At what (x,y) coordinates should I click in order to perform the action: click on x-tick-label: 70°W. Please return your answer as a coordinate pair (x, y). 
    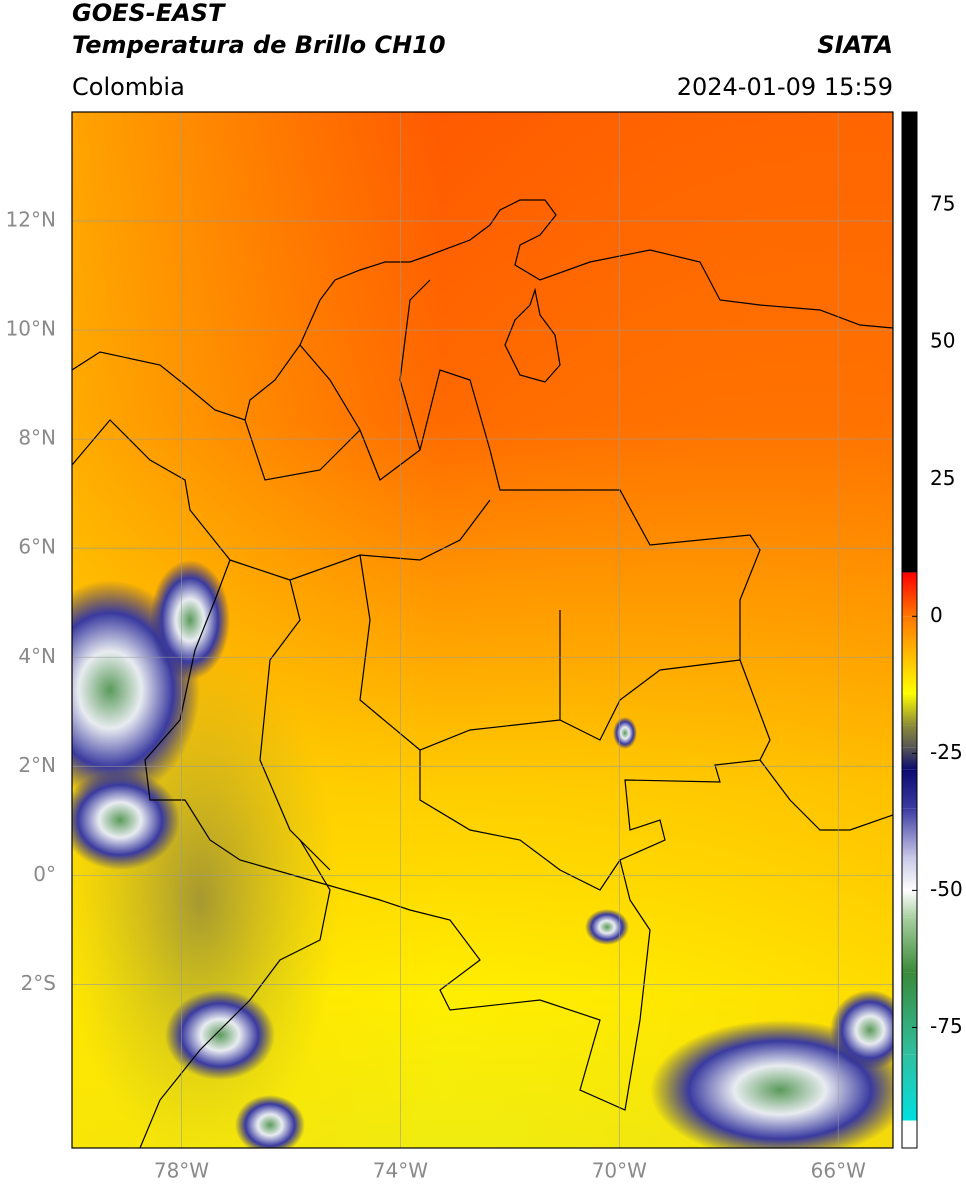
    Looking at the image, I should click on (619, 1171).